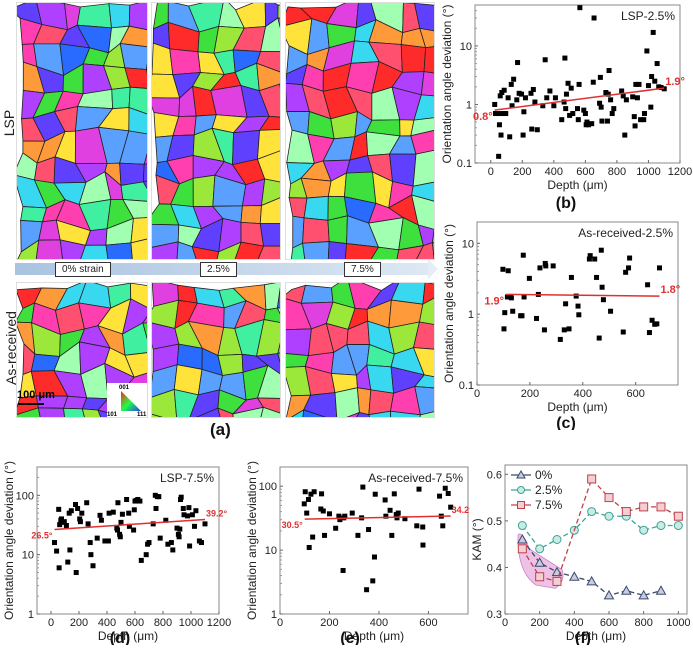 This screenshot has height=650, width=693. I want to click on panel-label: (d), so click(120, 637).